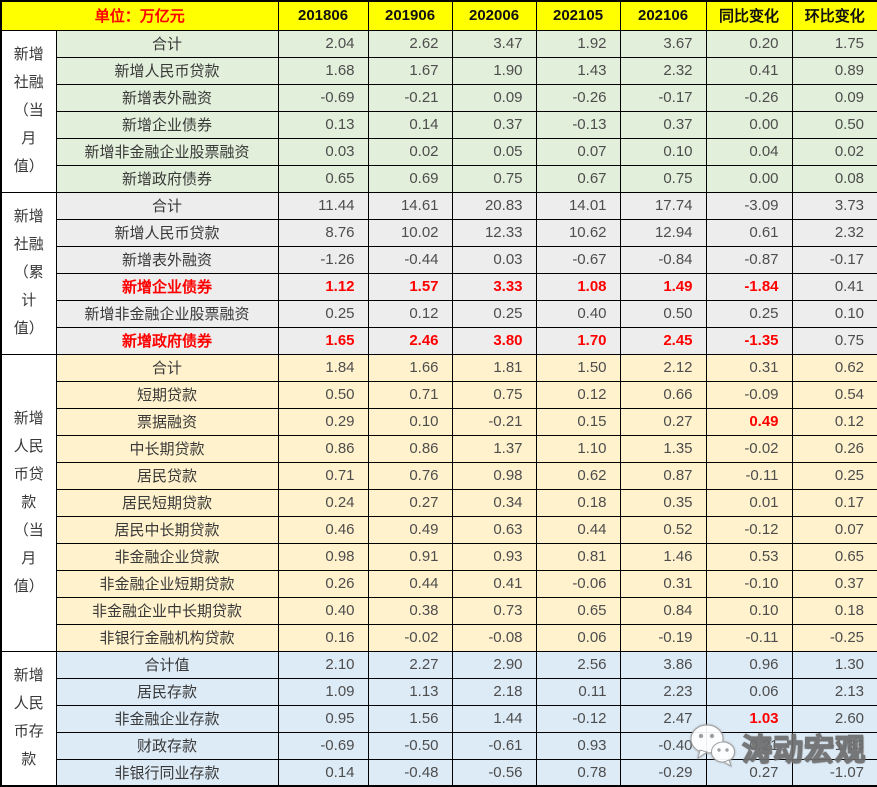  What do you see at coordinates (749, 637) in the screenshot?
I see `data-cell: -0.11` at bounding box center [749, 637].